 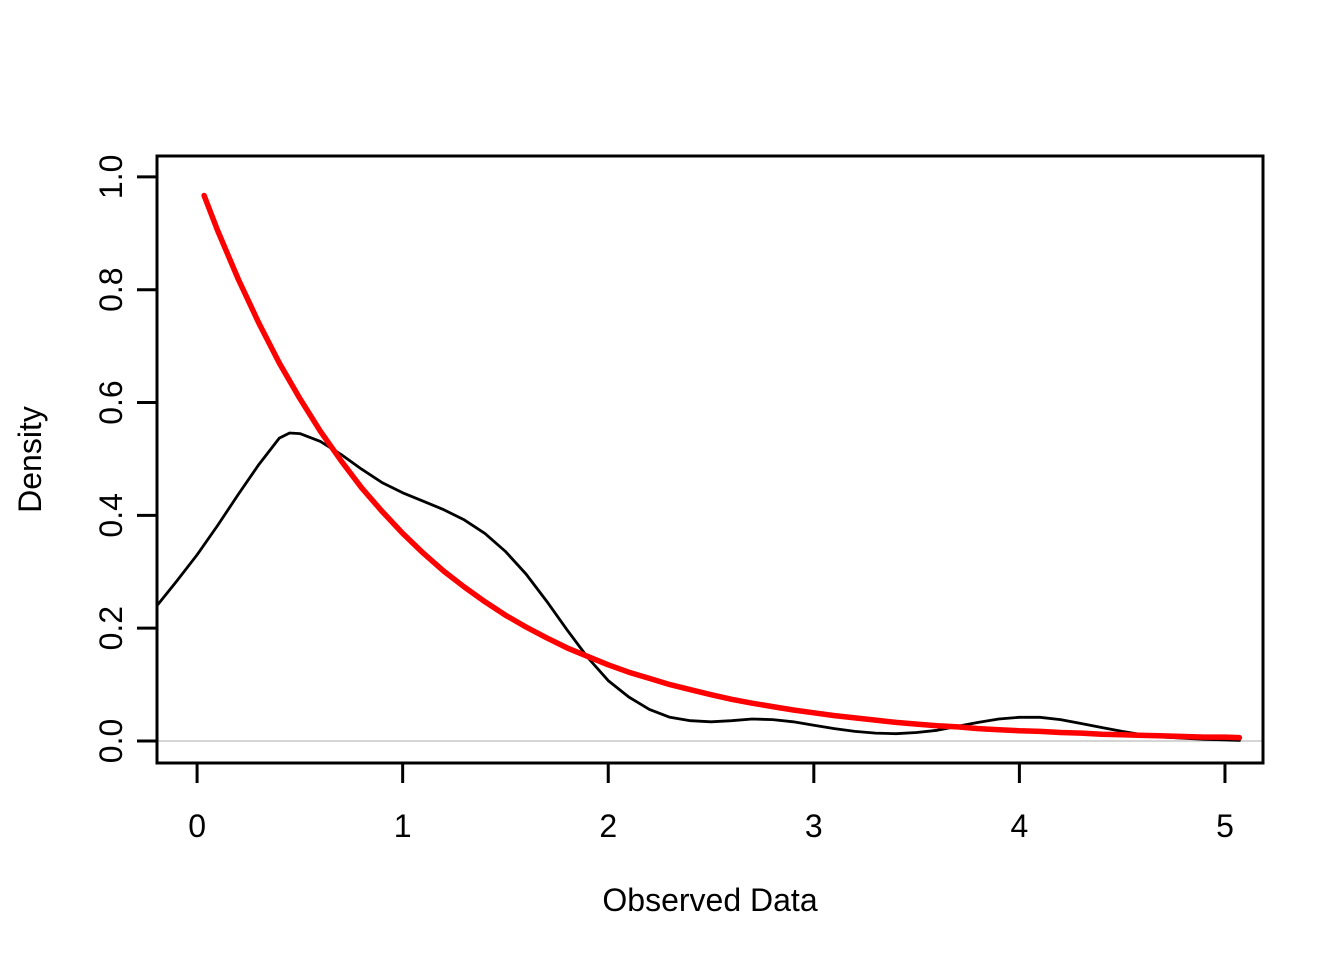 I want to click on x-axis-title: Observed Data, so click(x=709, y=900).